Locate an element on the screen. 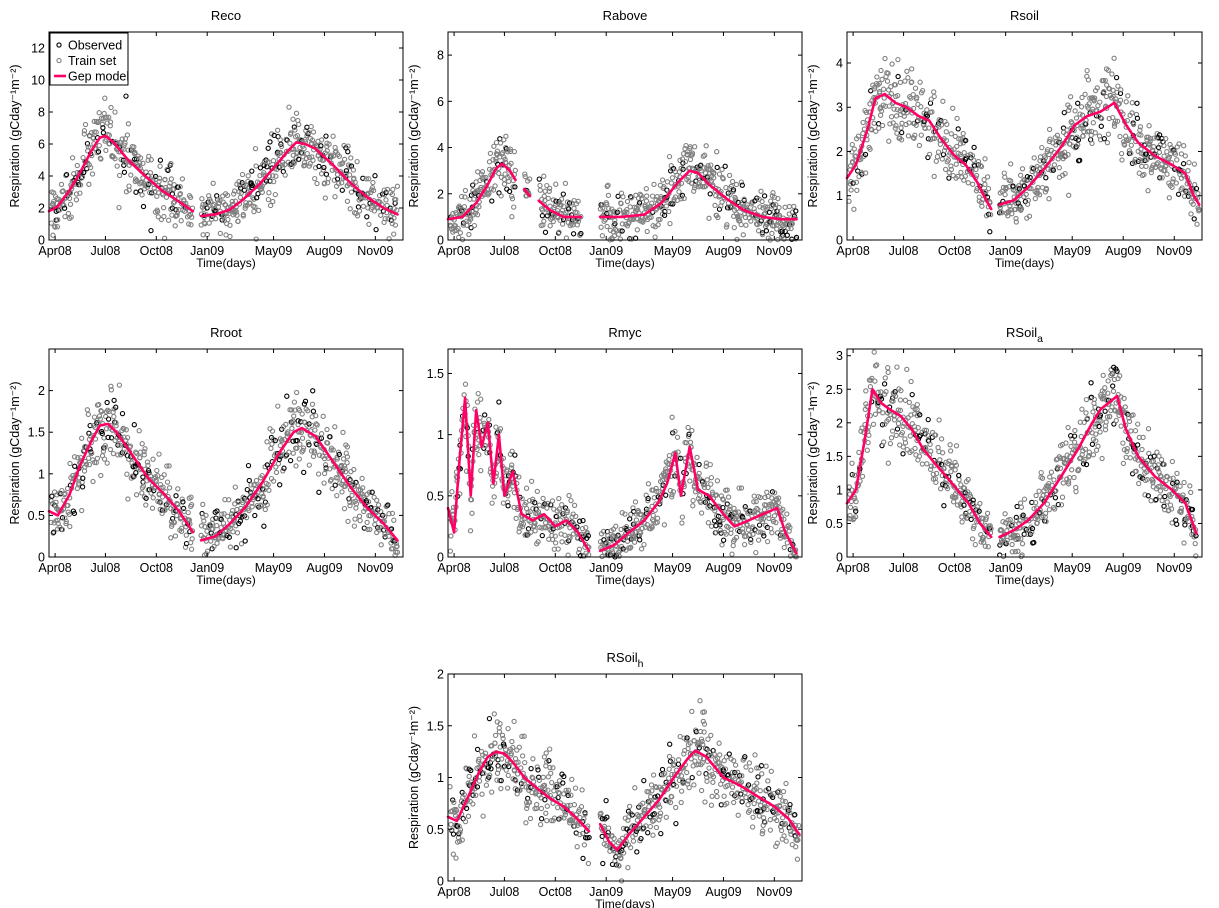 Image resolution: width=1219 pixels, height=908 pixels. data-points is located at coordinates (623, 470).